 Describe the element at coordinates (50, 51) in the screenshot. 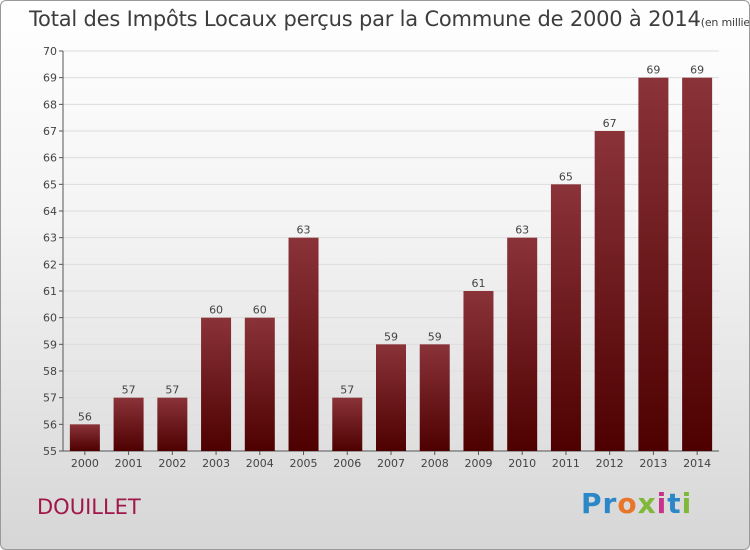

I see `y-tick-label: 70` at that location.